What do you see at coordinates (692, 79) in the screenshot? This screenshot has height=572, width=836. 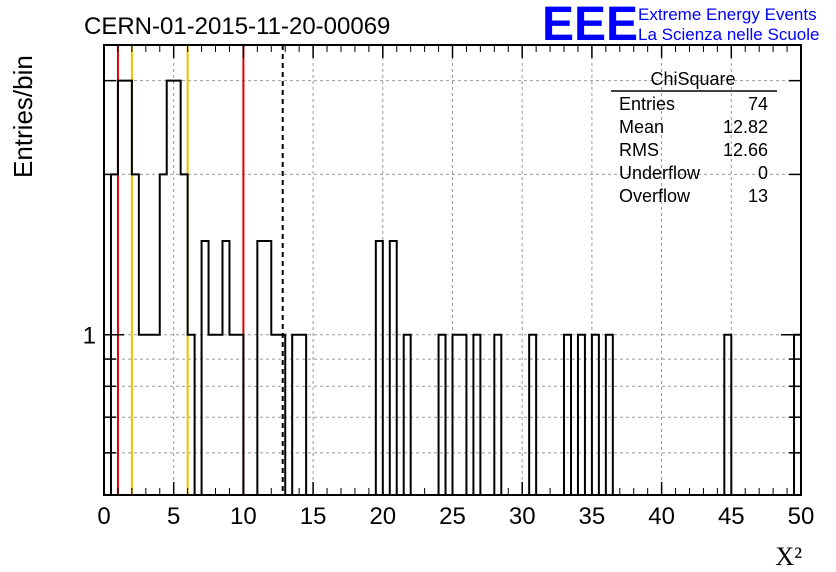 I see `stats-title: ChiSquare` at bounding box center [692, 79].